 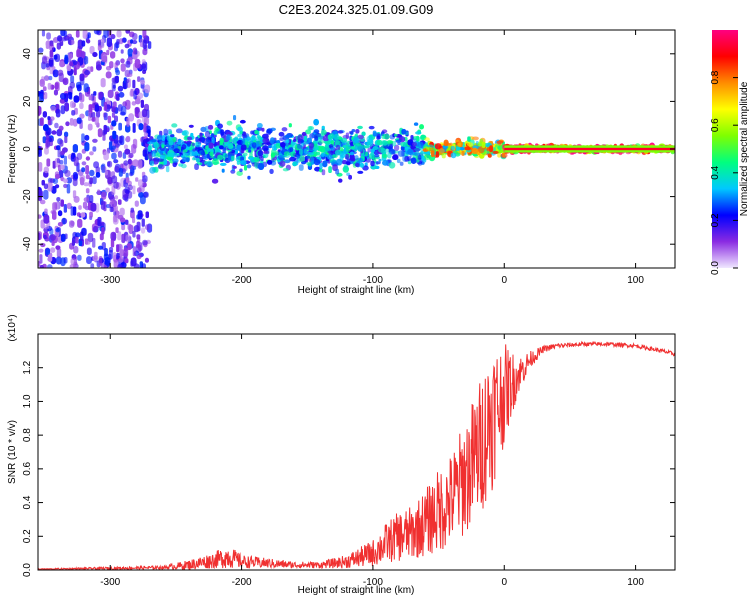 What do you see at coordinates (373, 280) in the screenshot?
I see `x-tick-label: -100` at bounding box center [373, 280].